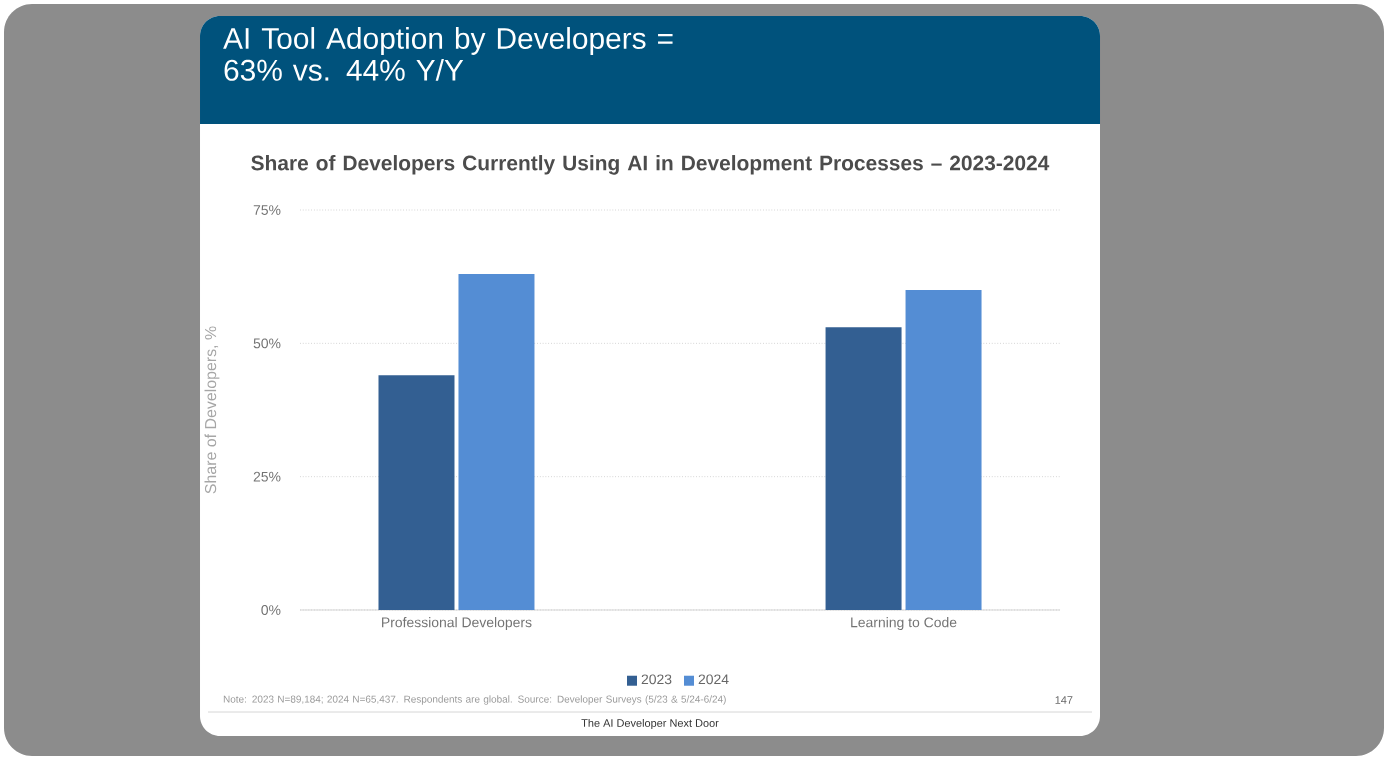  I want to click on chart-title: AI Tool Adoption by Developers = 63% vs. 44% Y/Y, so click(448, 54).